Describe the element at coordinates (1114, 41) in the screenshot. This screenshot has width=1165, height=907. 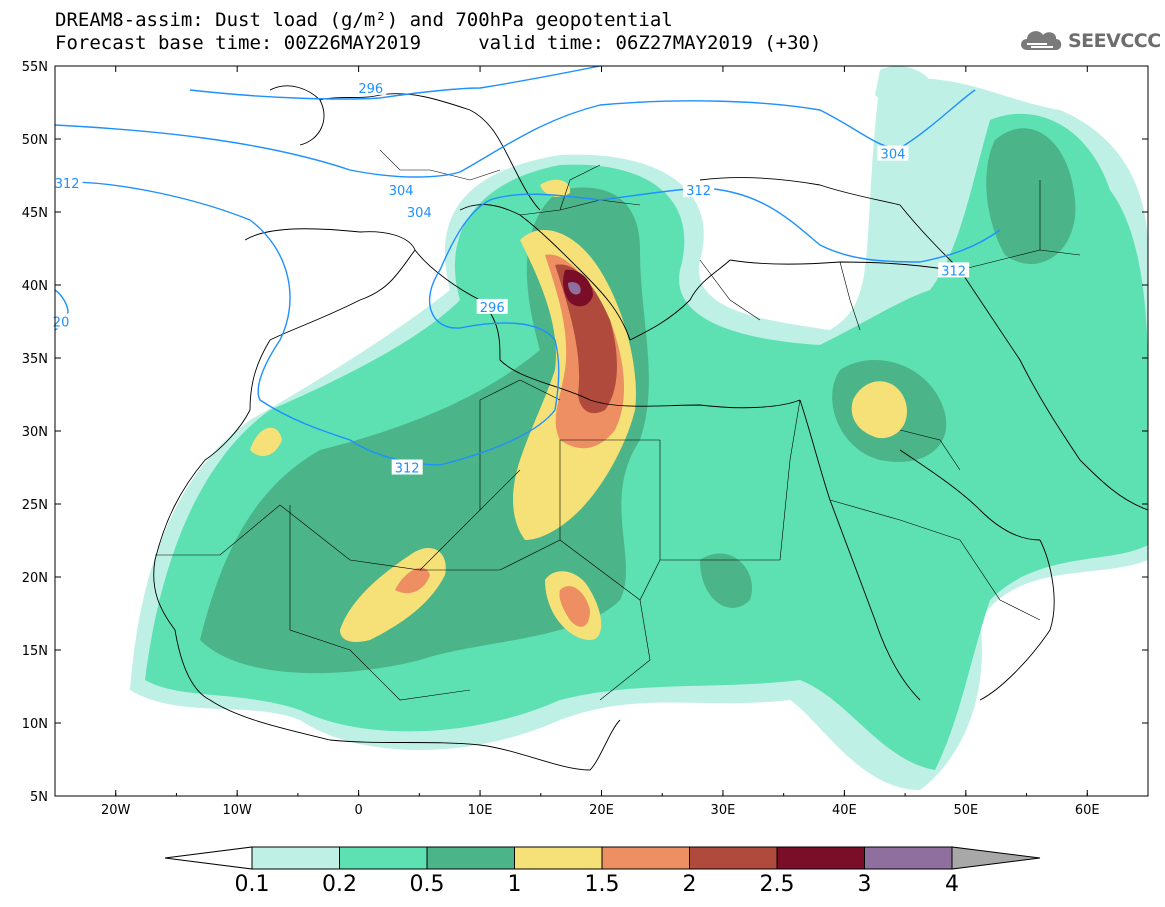
I see `seevccc-logo-text: SEEVCCC` at that location.